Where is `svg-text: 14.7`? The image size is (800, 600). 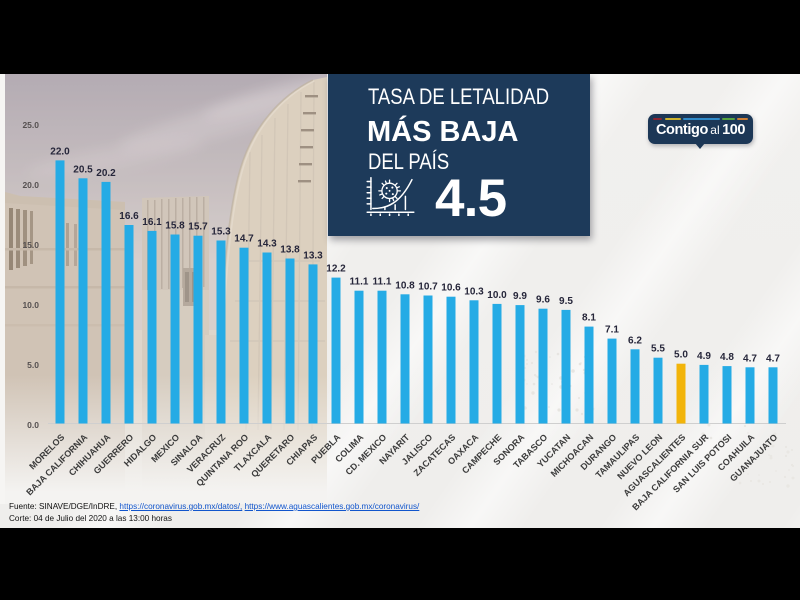
svg-text: 14.7 is located at coordinates (244, 239).